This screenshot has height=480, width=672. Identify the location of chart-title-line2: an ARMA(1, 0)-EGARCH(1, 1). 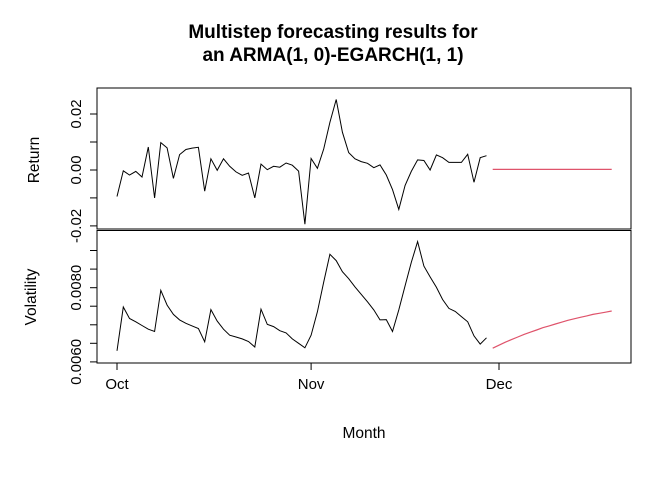
(333, 55).